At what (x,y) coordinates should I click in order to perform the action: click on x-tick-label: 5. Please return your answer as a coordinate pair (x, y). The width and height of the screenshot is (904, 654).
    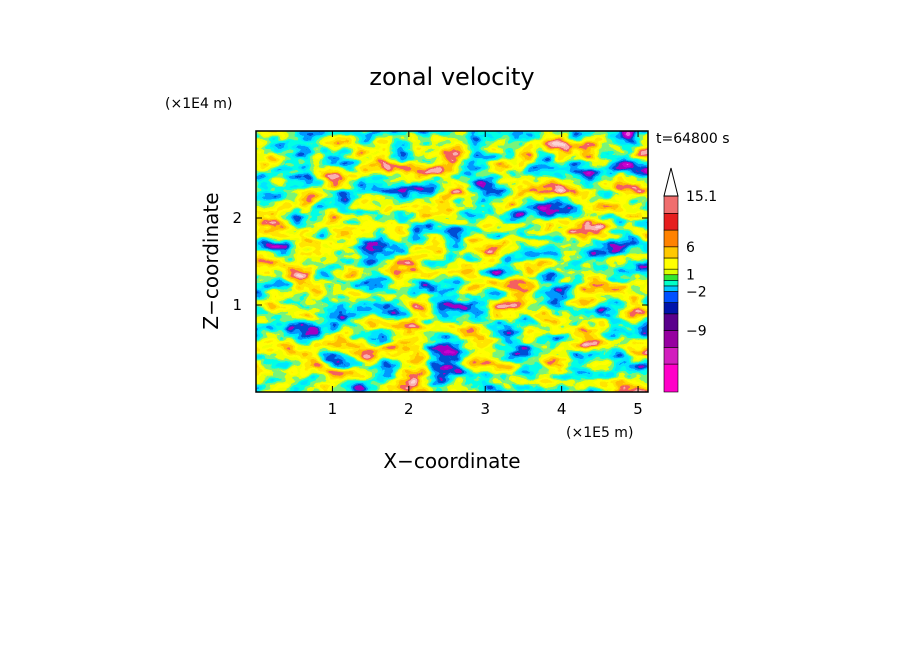
    Looking at the image, I should click on (638, 409).